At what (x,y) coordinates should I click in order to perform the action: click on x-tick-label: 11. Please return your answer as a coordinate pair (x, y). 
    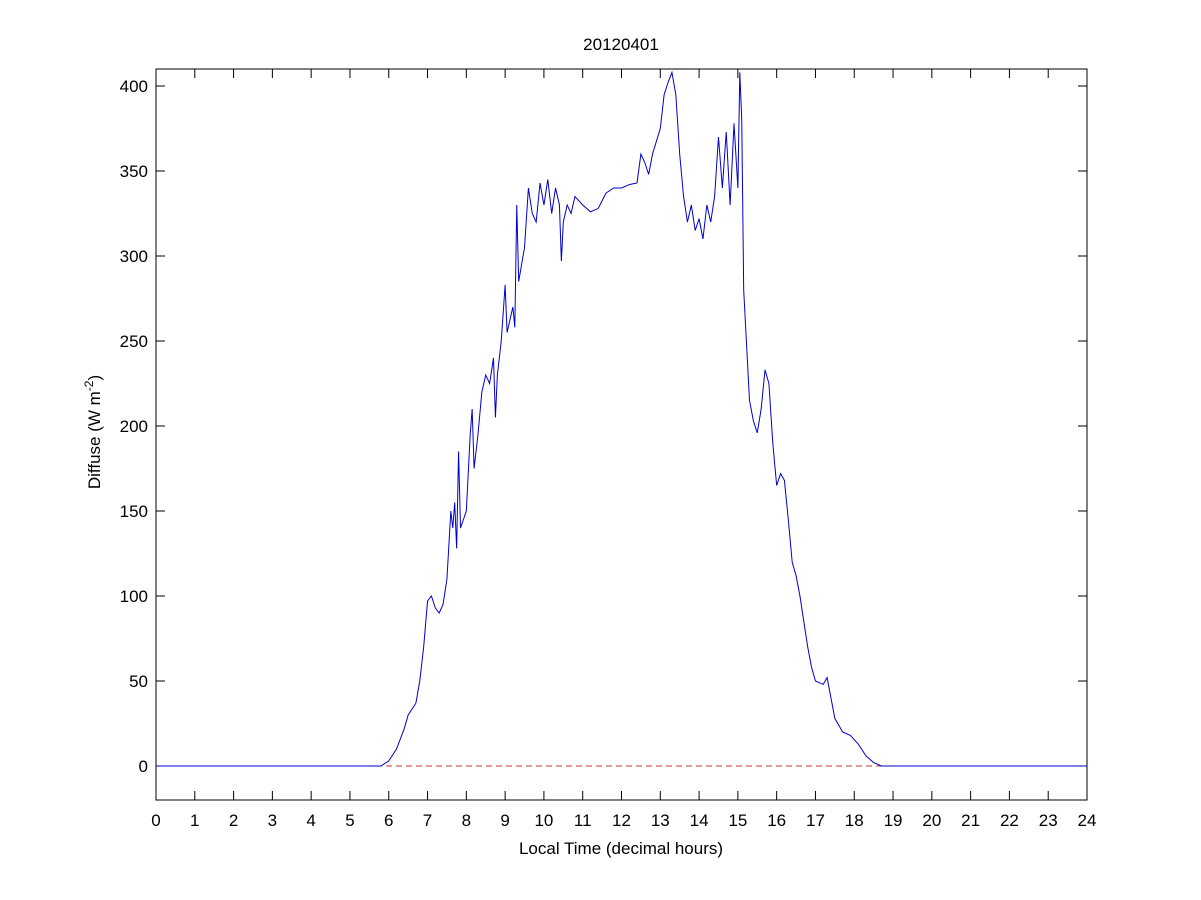
    Looking at the image, I should click on (583, 820).